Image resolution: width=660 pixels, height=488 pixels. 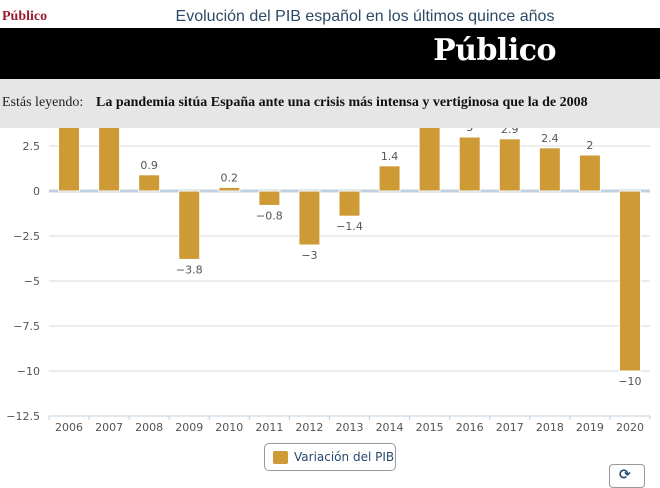 I want to click on data-label: −1.4, so click(x=349, y=226).